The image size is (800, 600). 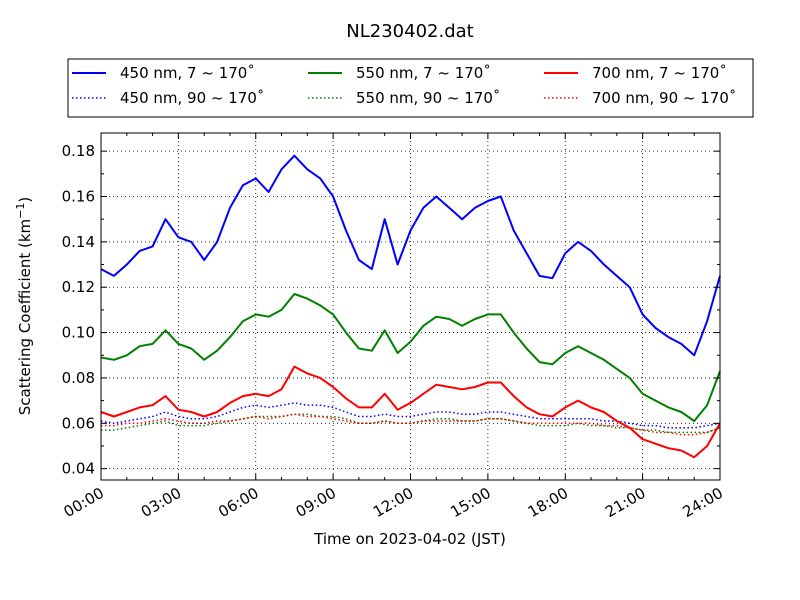 I want to click on x-tick-label: 21:00, so click(x=625, y=502).